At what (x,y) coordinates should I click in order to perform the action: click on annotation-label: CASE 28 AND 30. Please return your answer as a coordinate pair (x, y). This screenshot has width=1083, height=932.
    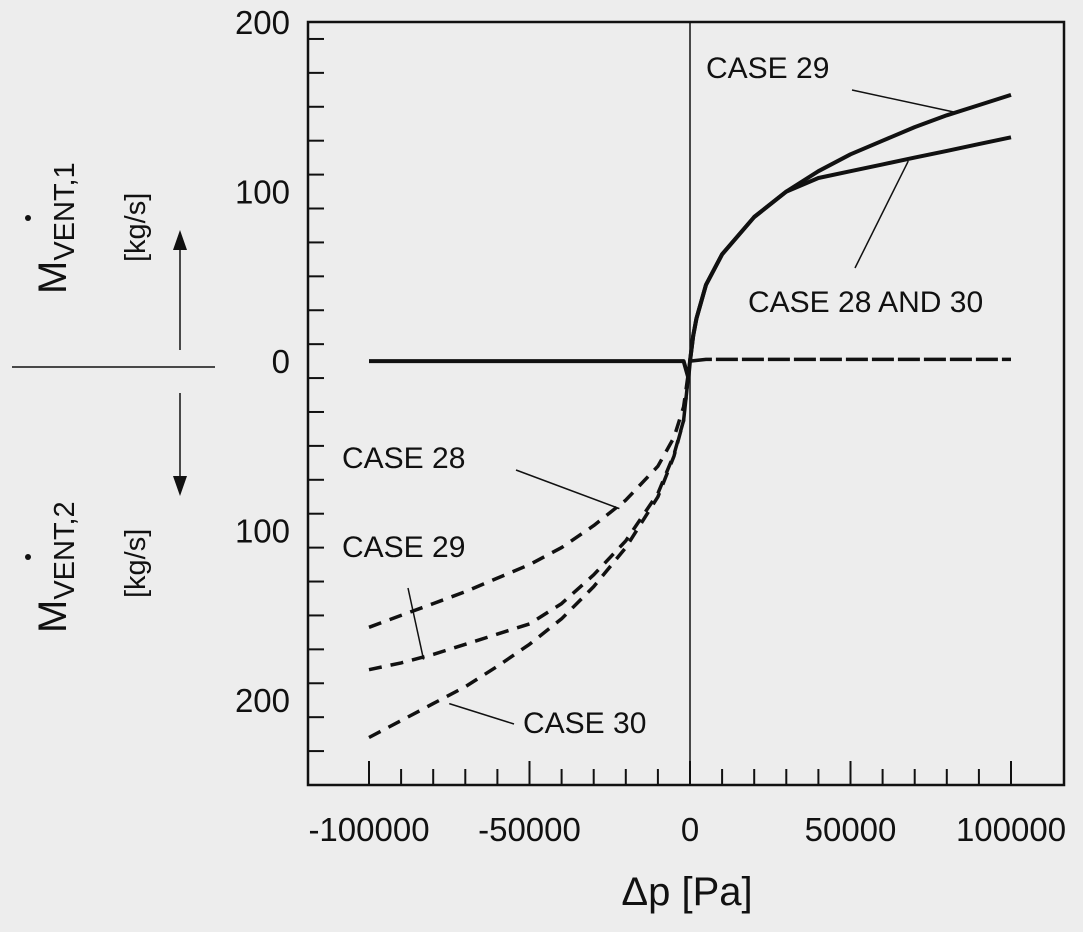
    Looking at the image, I should click on (865, 302).